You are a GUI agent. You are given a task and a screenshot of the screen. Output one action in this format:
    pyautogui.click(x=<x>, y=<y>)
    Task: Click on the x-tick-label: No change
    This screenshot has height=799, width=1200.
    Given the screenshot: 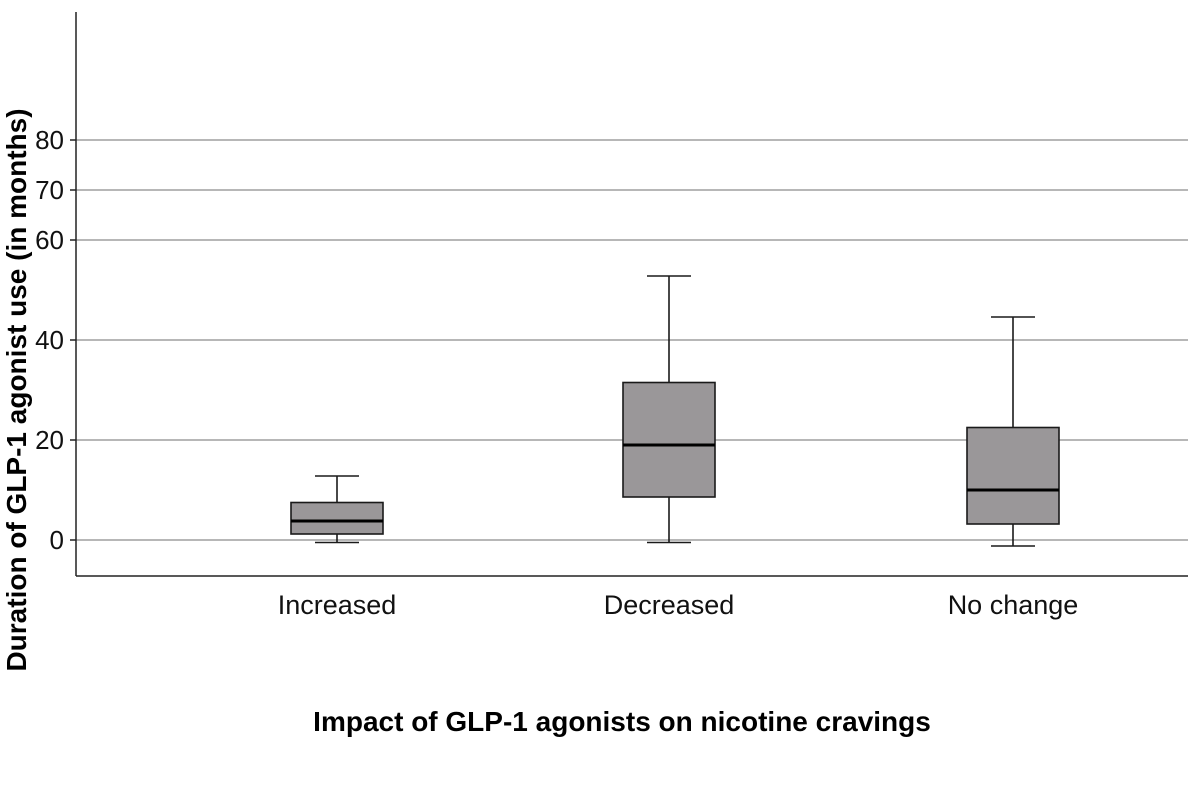 What is the action you would take?
    pyautogui.click(x=1013, y=605)
    